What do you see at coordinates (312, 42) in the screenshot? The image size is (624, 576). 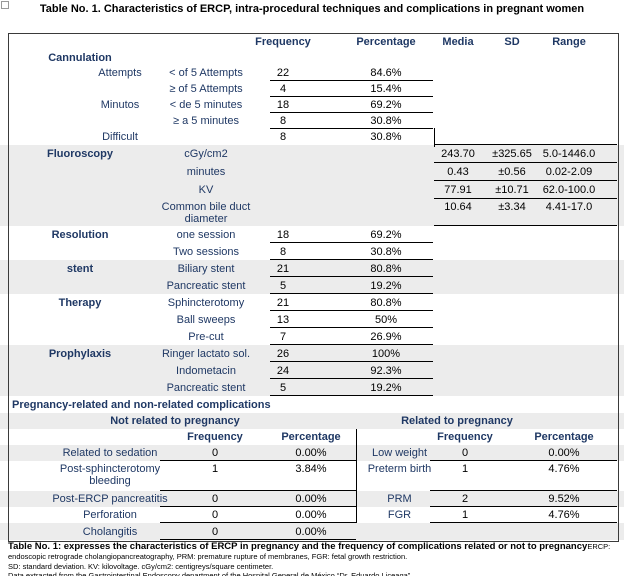 I see `table-header-row: Frequency Percentage Media SD Range` at bounding box center [312, 42].